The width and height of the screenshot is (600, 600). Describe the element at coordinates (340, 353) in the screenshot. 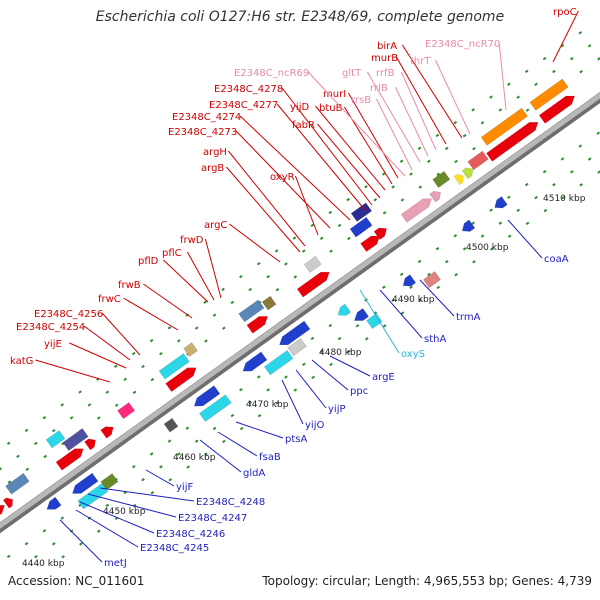

I see `kbp-tick-label: 4480 kbp` at that location.